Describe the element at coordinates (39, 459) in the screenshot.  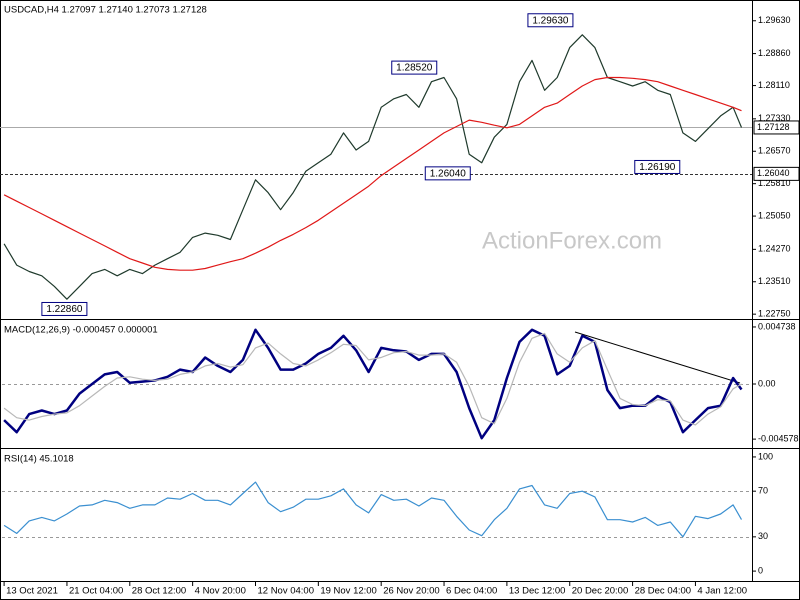
I see `panel-title: RSI(14) 45.1018` at that location.